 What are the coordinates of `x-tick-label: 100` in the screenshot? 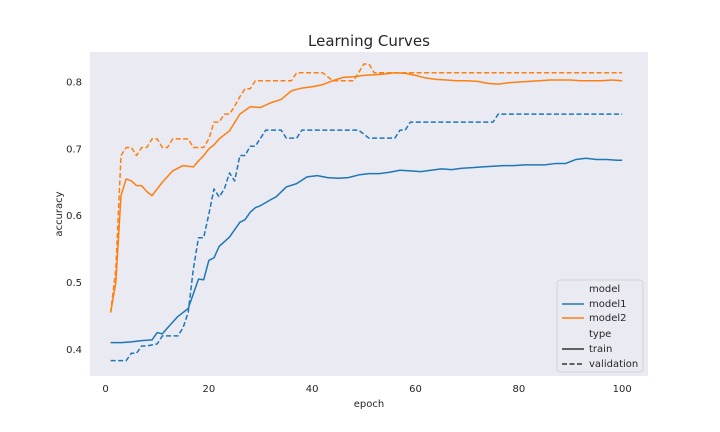 It's located at (622, 389).